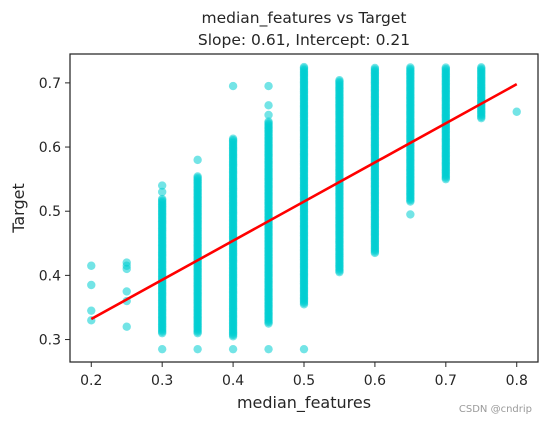  What do you see at coordinates (233, 381) in the screenshot?
I see `x-tick-label: 0.4` at bounding box center [233, 381].